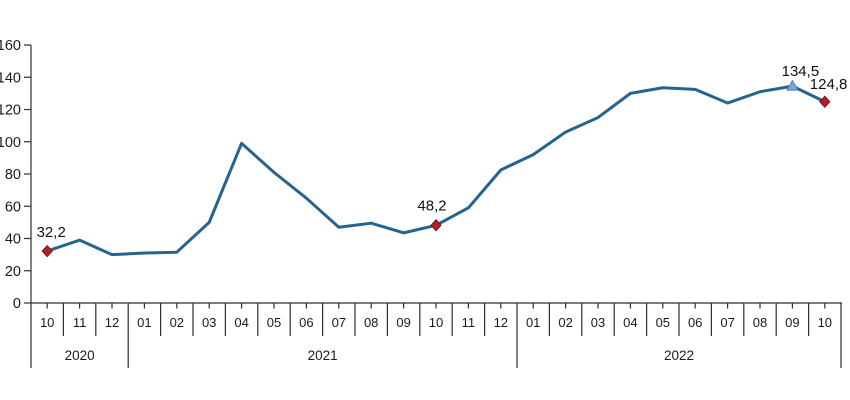  Describe the element at coordinates (829, 84) in the screenshot. I see `data-label: 124,8` at that location.